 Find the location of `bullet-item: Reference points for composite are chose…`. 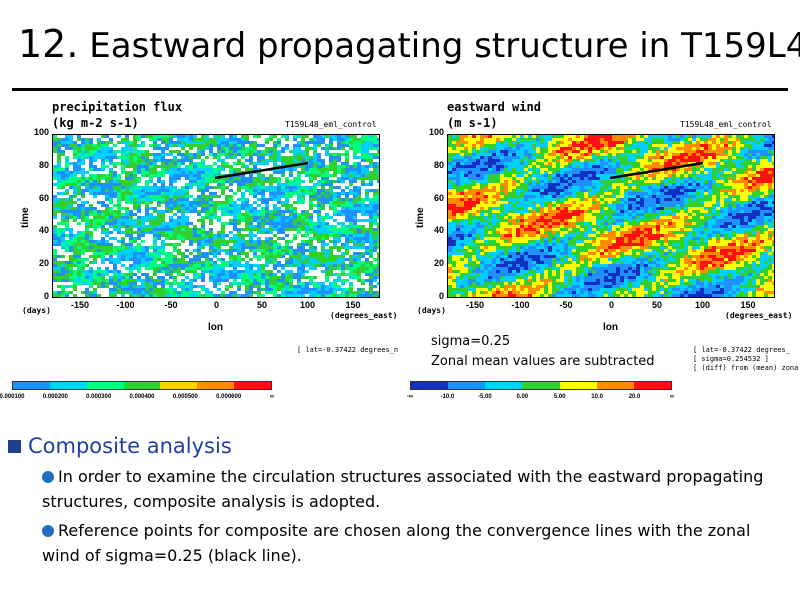

bullet-item: Reference points for composite are chose… is located at coordinates (417, 543).